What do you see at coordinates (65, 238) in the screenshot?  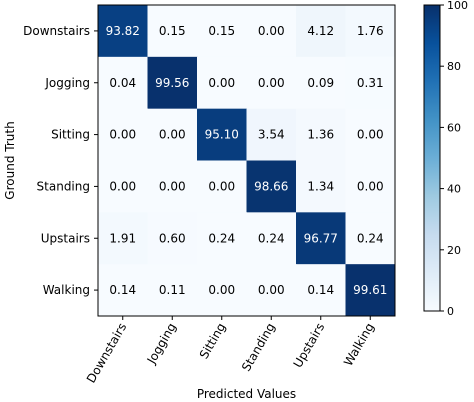 I see `y-tick-label: Upstairs` at bounding box center [65, 238].